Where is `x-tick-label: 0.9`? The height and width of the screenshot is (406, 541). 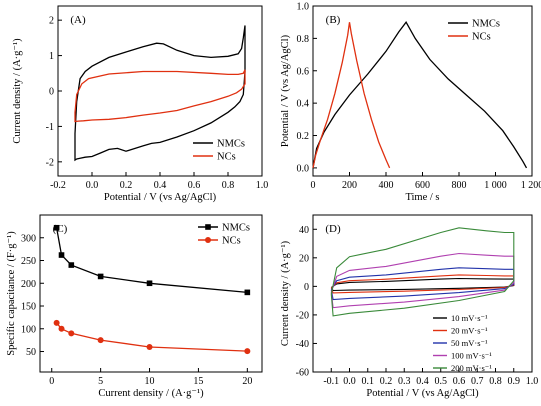 x-tick-label: 0.9 is located at coordinates (514, 381).